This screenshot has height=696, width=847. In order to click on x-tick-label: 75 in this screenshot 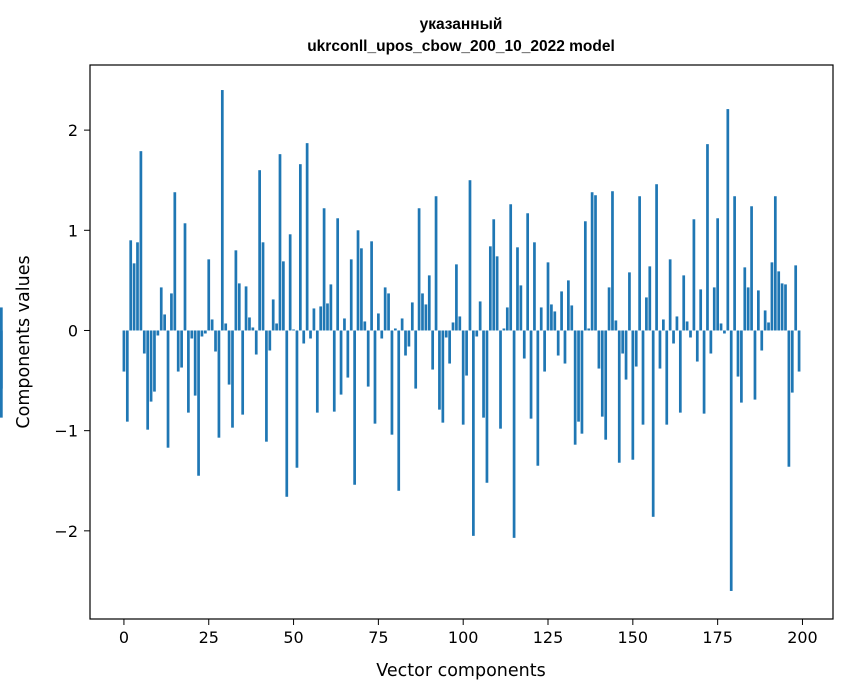, I will do `click(378, 637)`.